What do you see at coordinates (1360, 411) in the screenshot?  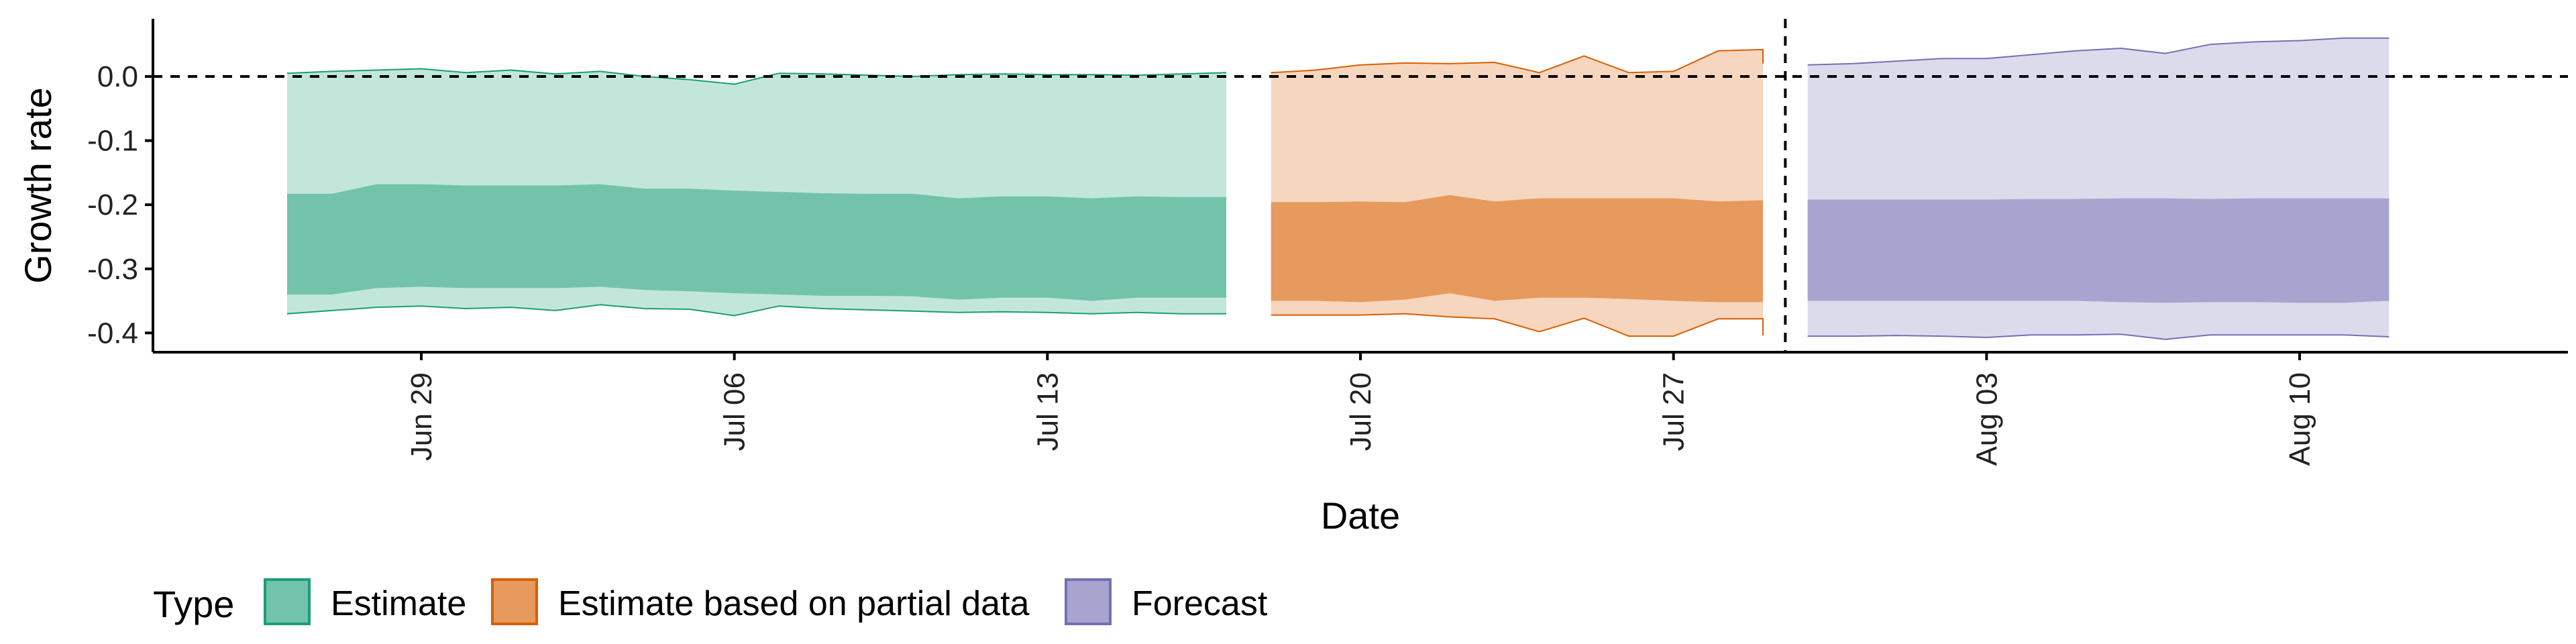 I see `x-tick-label: Jul 20` at bounding box center [1360, 411].